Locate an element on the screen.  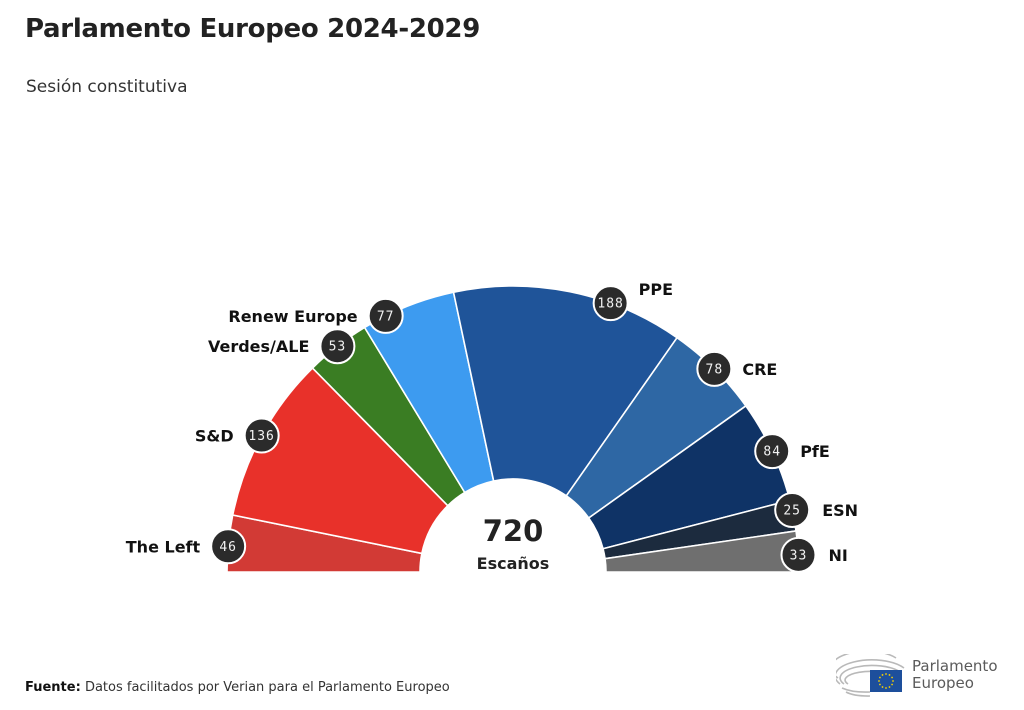
segment-s-d is located at coordinates (340, 460).